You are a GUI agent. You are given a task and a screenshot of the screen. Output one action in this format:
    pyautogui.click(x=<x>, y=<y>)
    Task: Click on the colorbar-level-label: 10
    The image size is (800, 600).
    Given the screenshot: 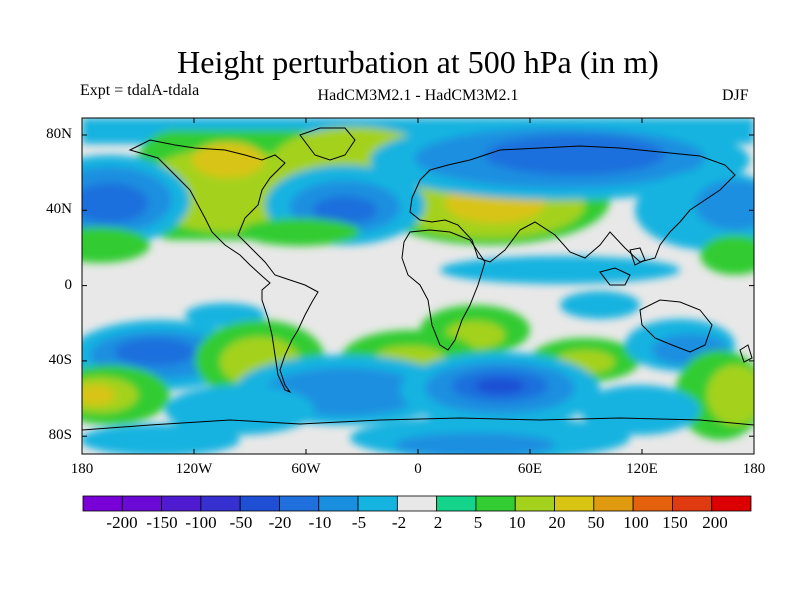 What is the action you would take?
    pyautogui.click(x=517, y=522)
    